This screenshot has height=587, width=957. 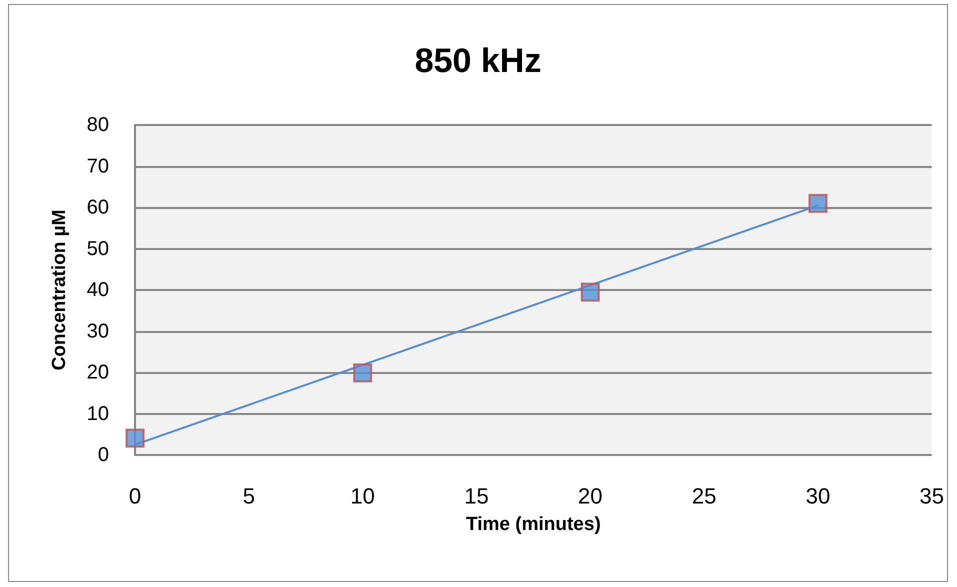 What do you see at coordinates (97, 166) in the screenshot?
I see `y-tick-label: 70` at bounding box center [97, 166].